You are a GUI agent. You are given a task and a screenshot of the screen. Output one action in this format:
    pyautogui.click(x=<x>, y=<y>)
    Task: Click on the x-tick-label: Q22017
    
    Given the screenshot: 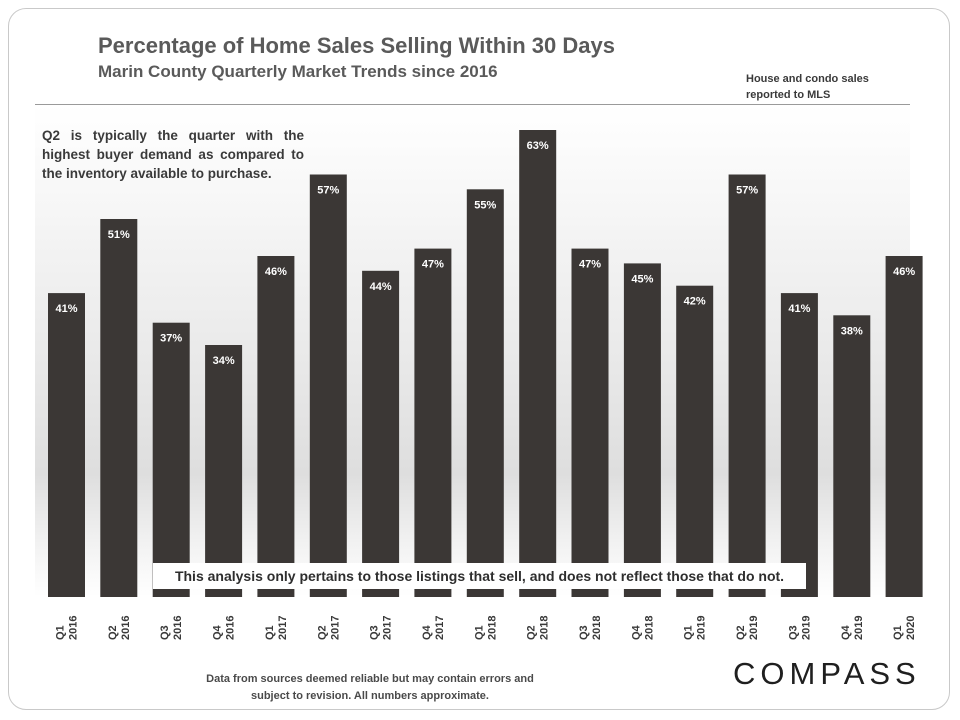 What is the action you would take?
    pyautogui.click(x=328, y=628)
    